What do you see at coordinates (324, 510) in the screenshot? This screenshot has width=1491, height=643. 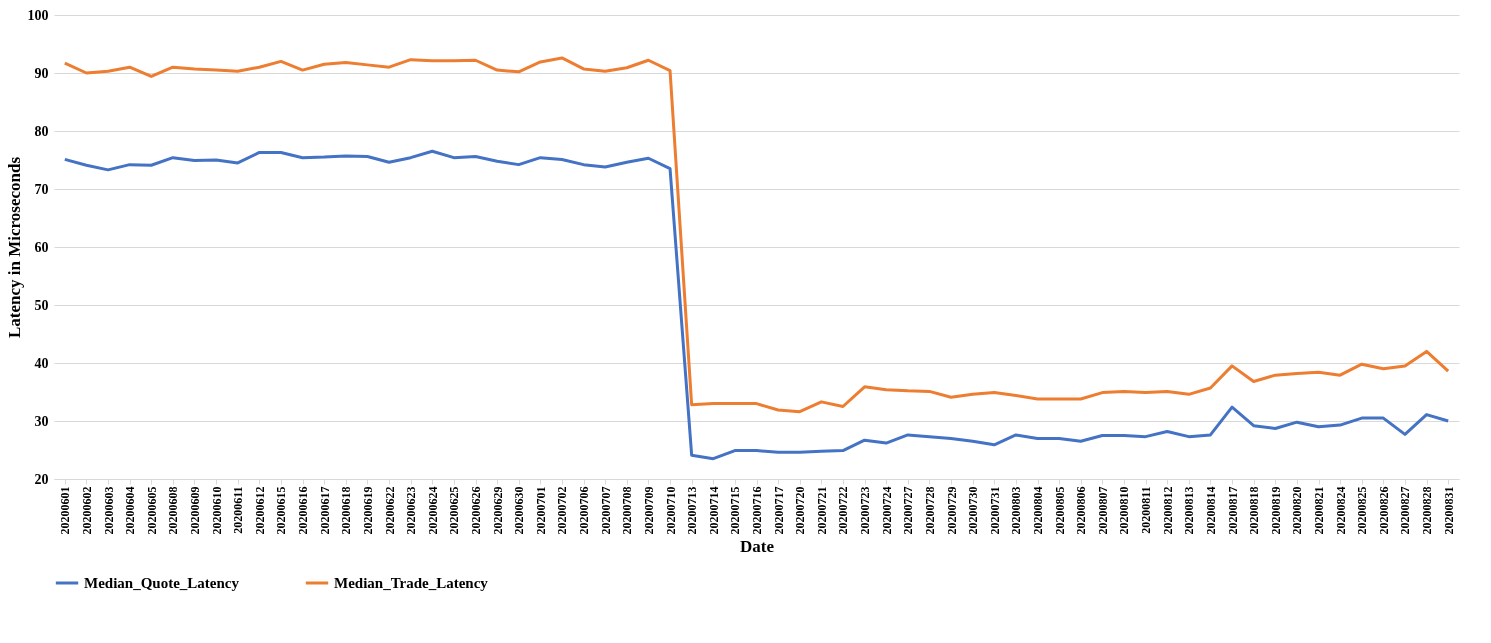 I see `x-tick-label: 20200617` at bounding box center [324, 510].